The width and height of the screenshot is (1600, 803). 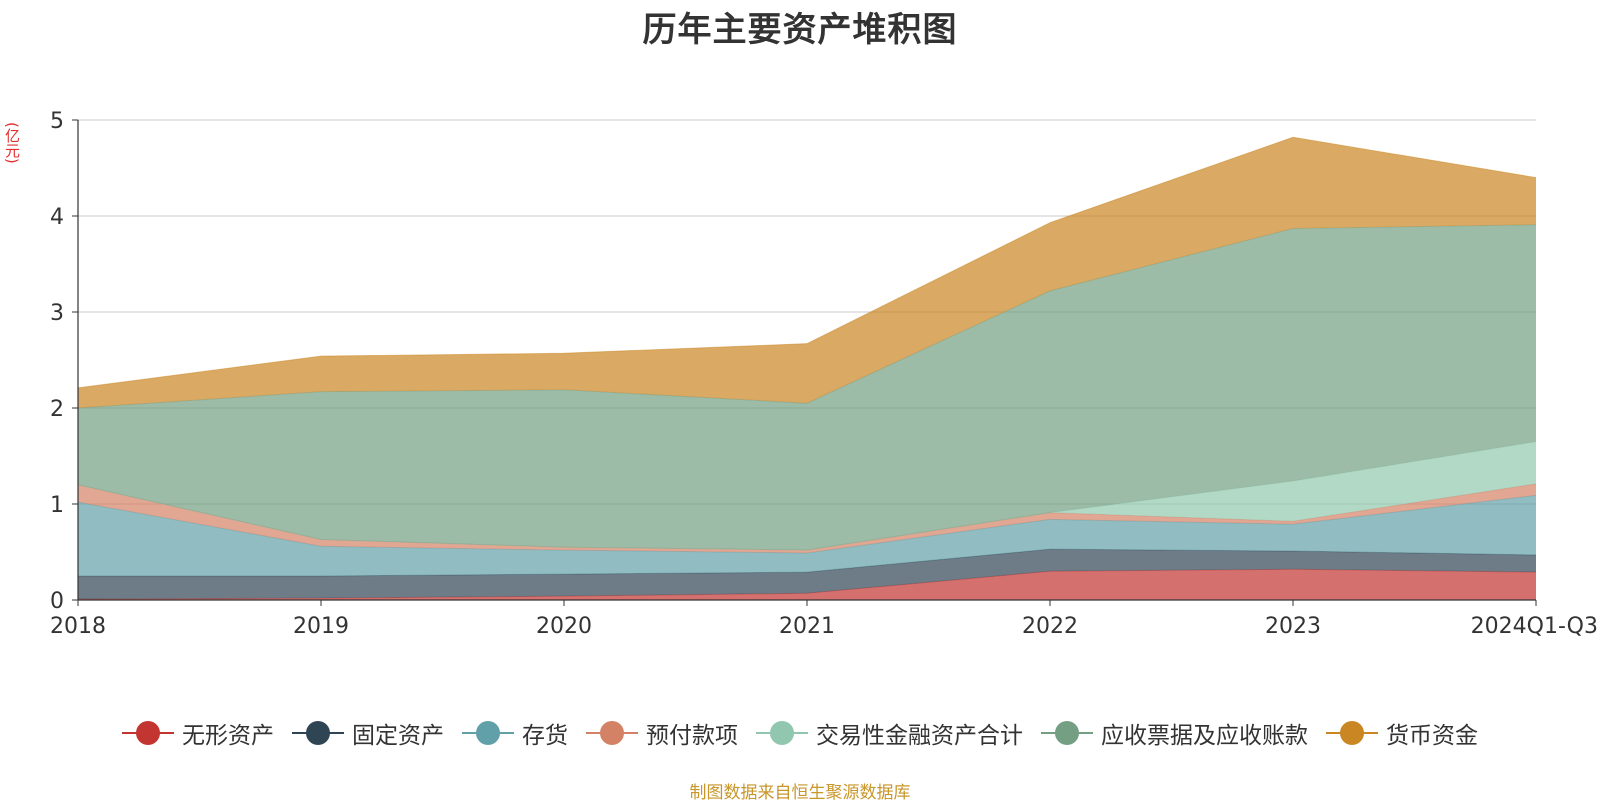 I want to click on y-tick-label: 1, so click(x=57, y=505).